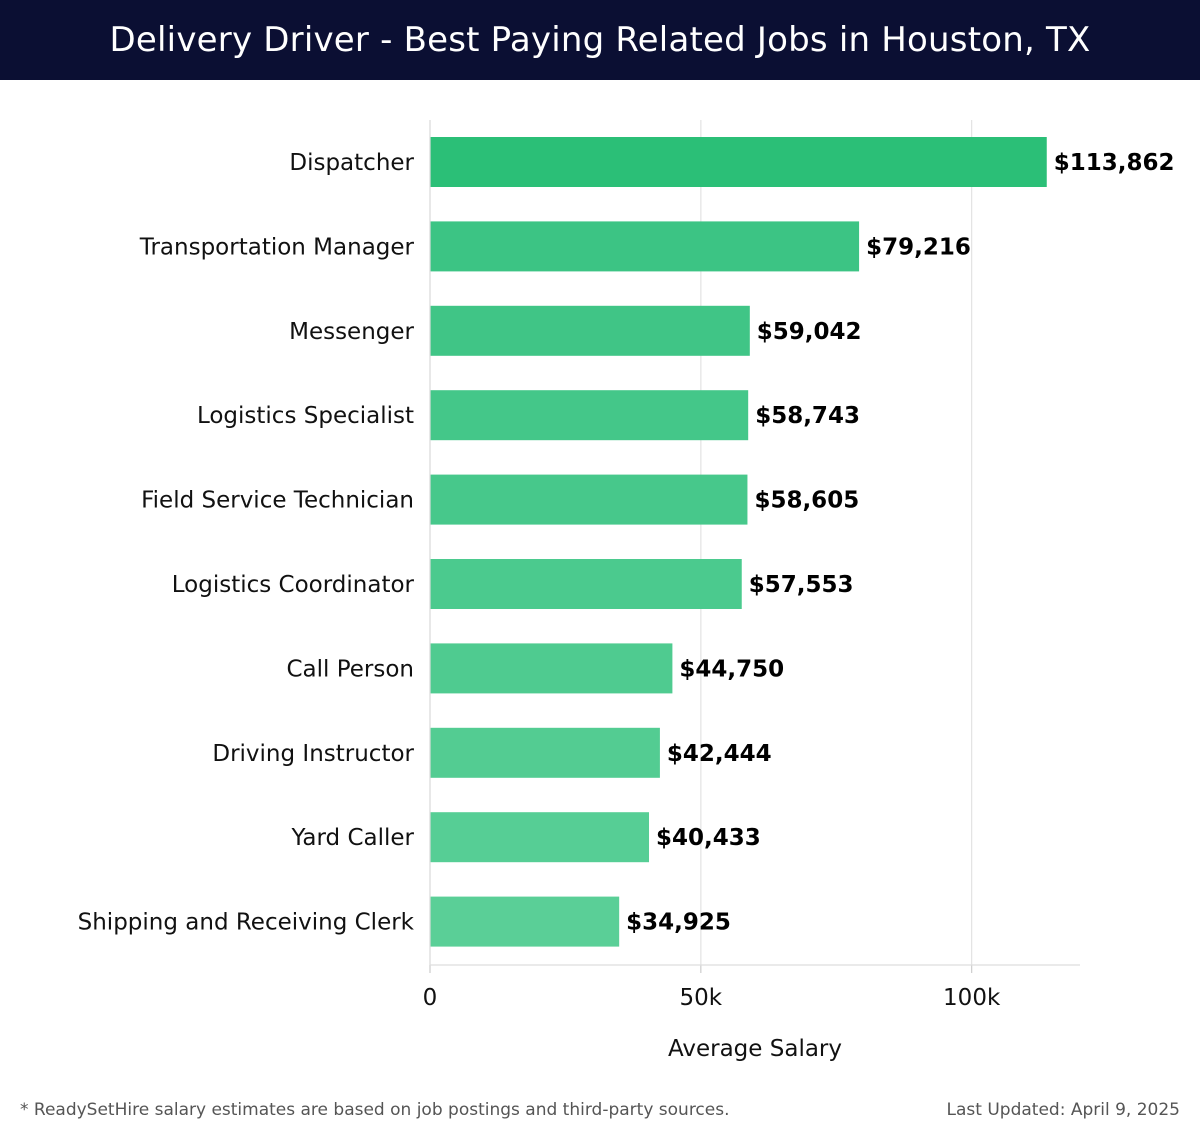 The image size is (1200, 1140). Describe the element at coordinates (545, 752) in the screenshot. I see `bar-driving-instructor` at that location.